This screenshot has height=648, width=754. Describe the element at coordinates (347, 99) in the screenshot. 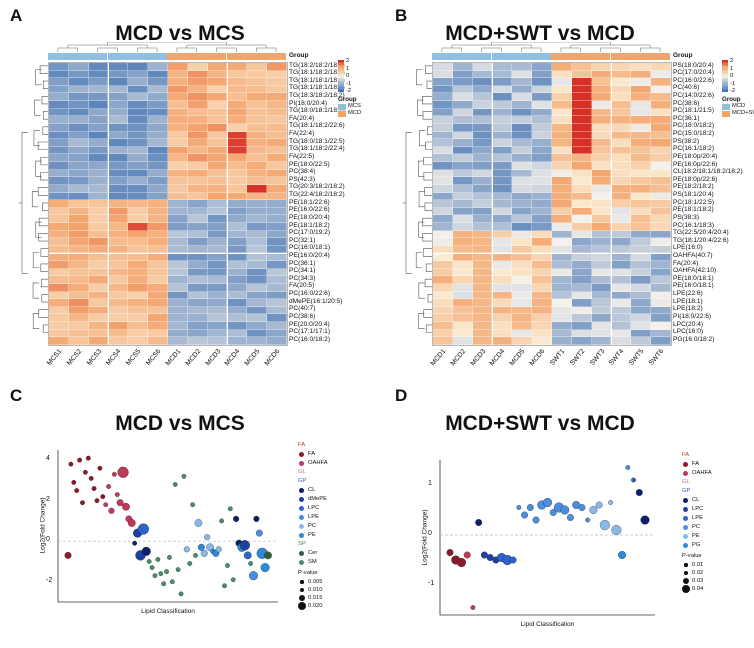

I see `group-legend-title: Group` at that location.